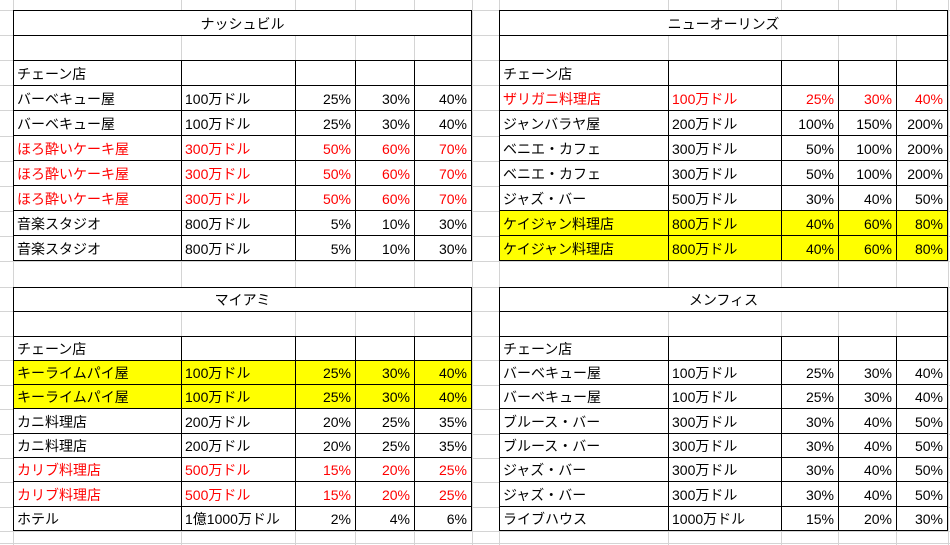 The image size is (950, 545). What do you see at coordinates (326, 248) in the screenshot?
I see `percent-cell-1: 5%` at bounding box center [326, 248].